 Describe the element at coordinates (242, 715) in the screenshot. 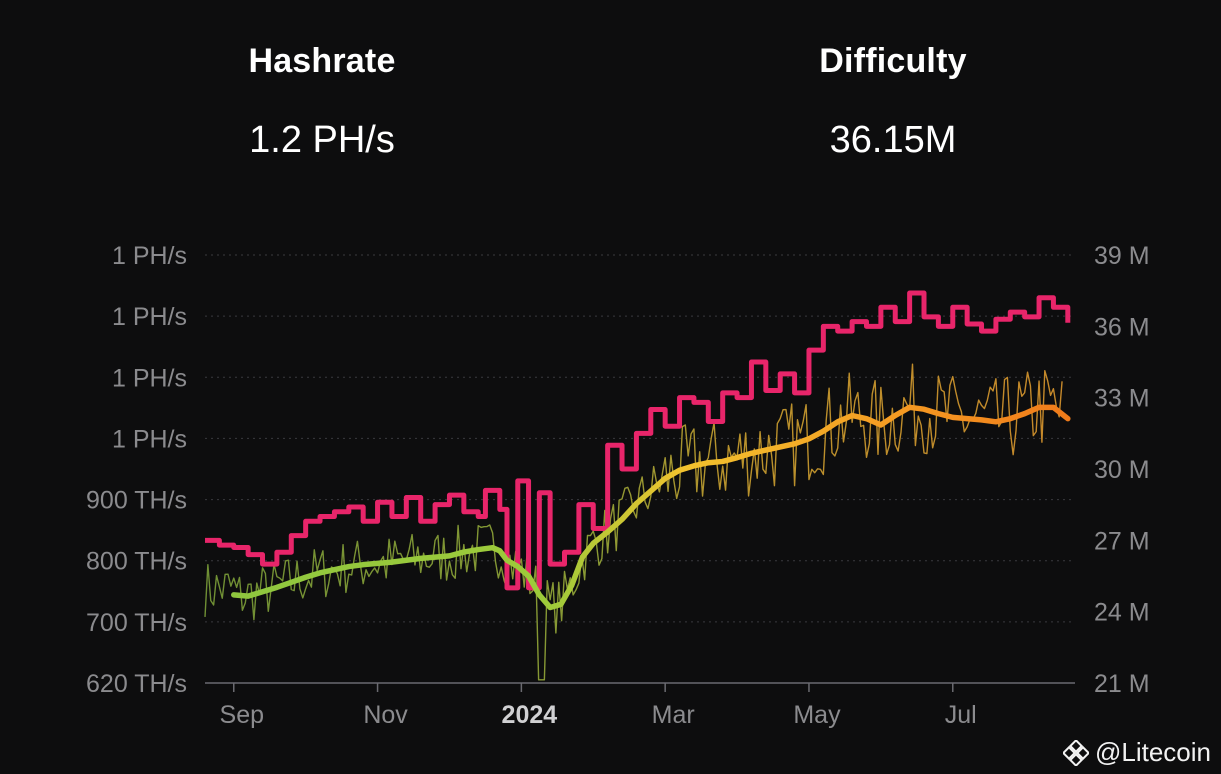

I see `x-tick-label: Sep` at that location.